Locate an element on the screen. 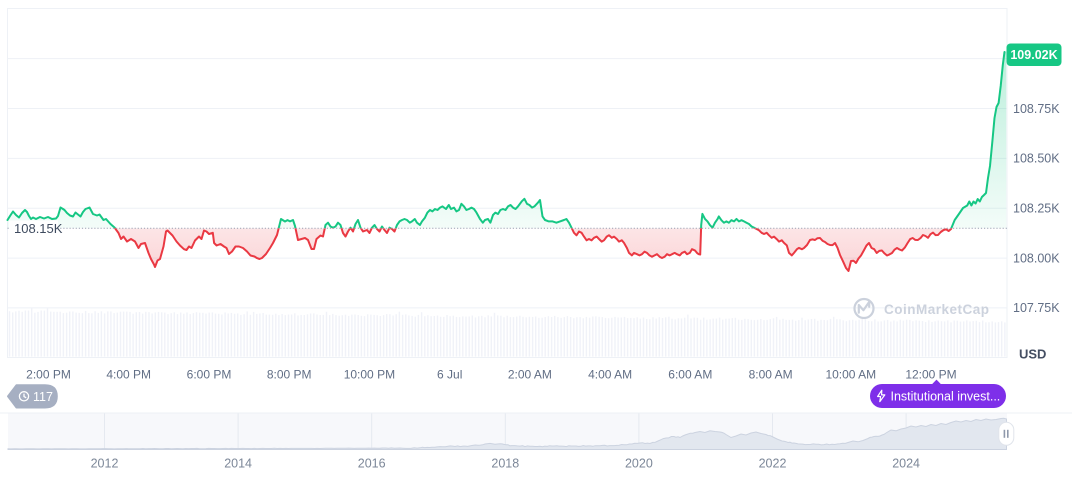 This screenshot has height=477, width=1072. svg-text: 2024 is located at coordinates (906, 464).